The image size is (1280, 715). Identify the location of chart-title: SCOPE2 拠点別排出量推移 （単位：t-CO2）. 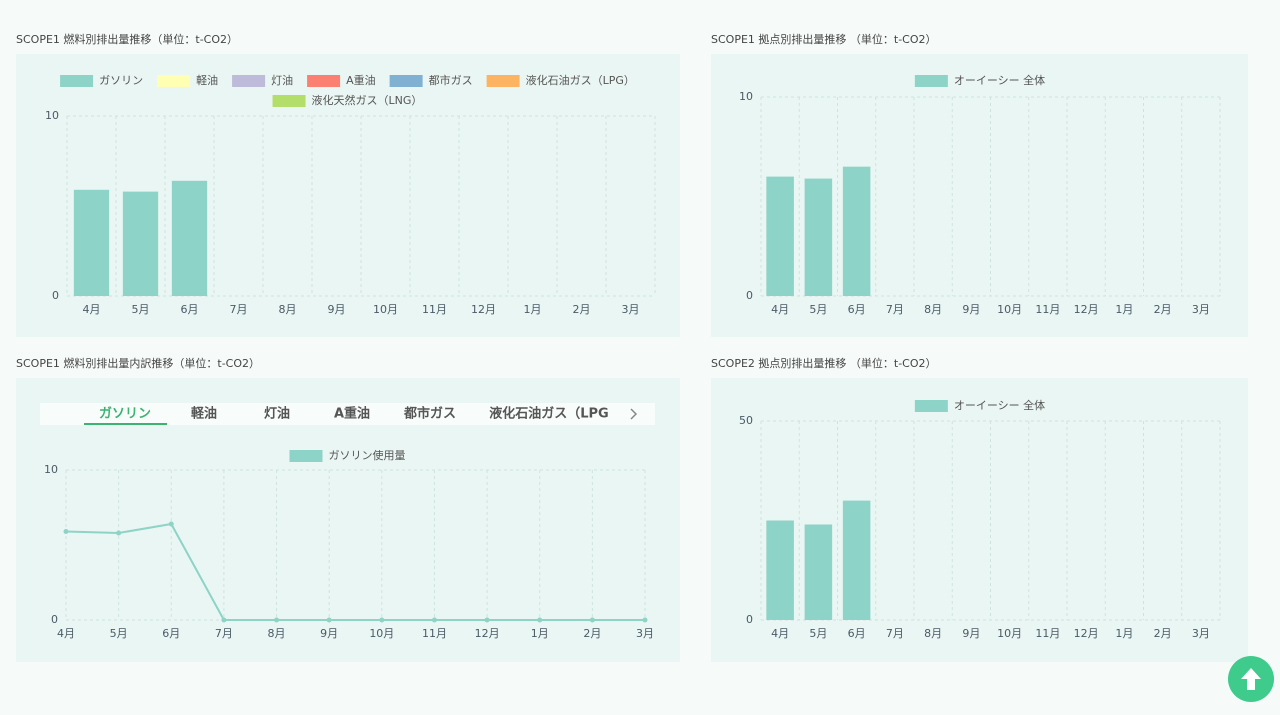
(824, 363).